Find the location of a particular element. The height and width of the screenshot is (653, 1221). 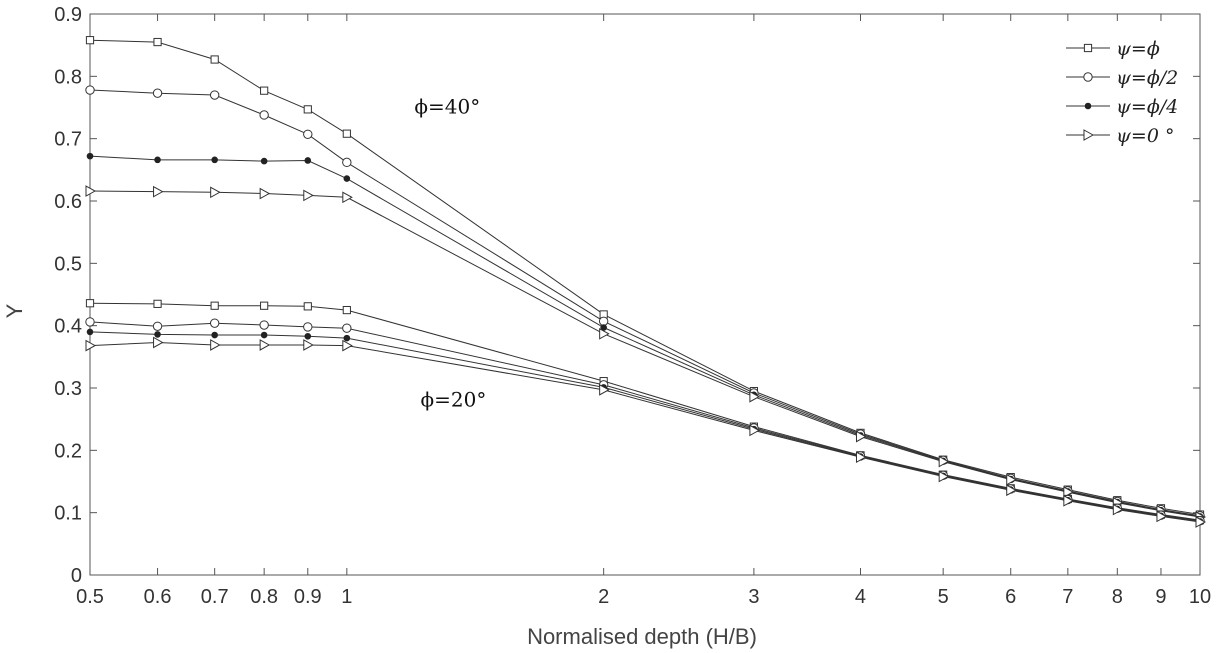

legend-entry-3: ψ=ϕ/4 is located at coordinates (1122, 107).